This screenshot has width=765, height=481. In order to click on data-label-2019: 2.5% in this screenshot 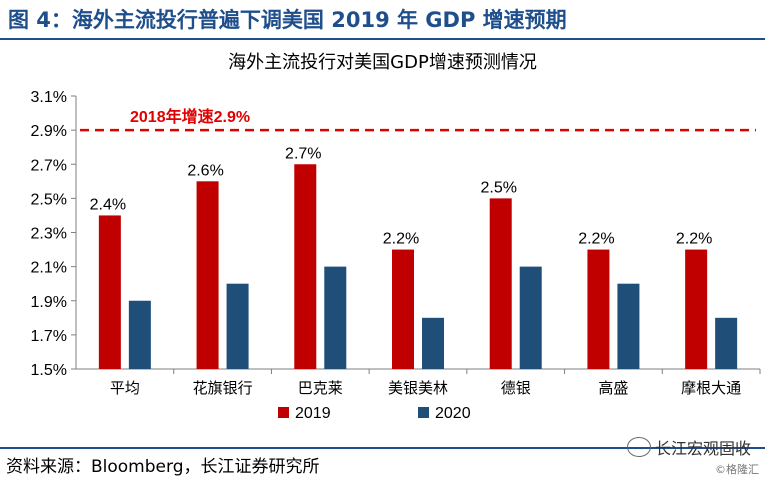, I will do `click(498, 187)`.